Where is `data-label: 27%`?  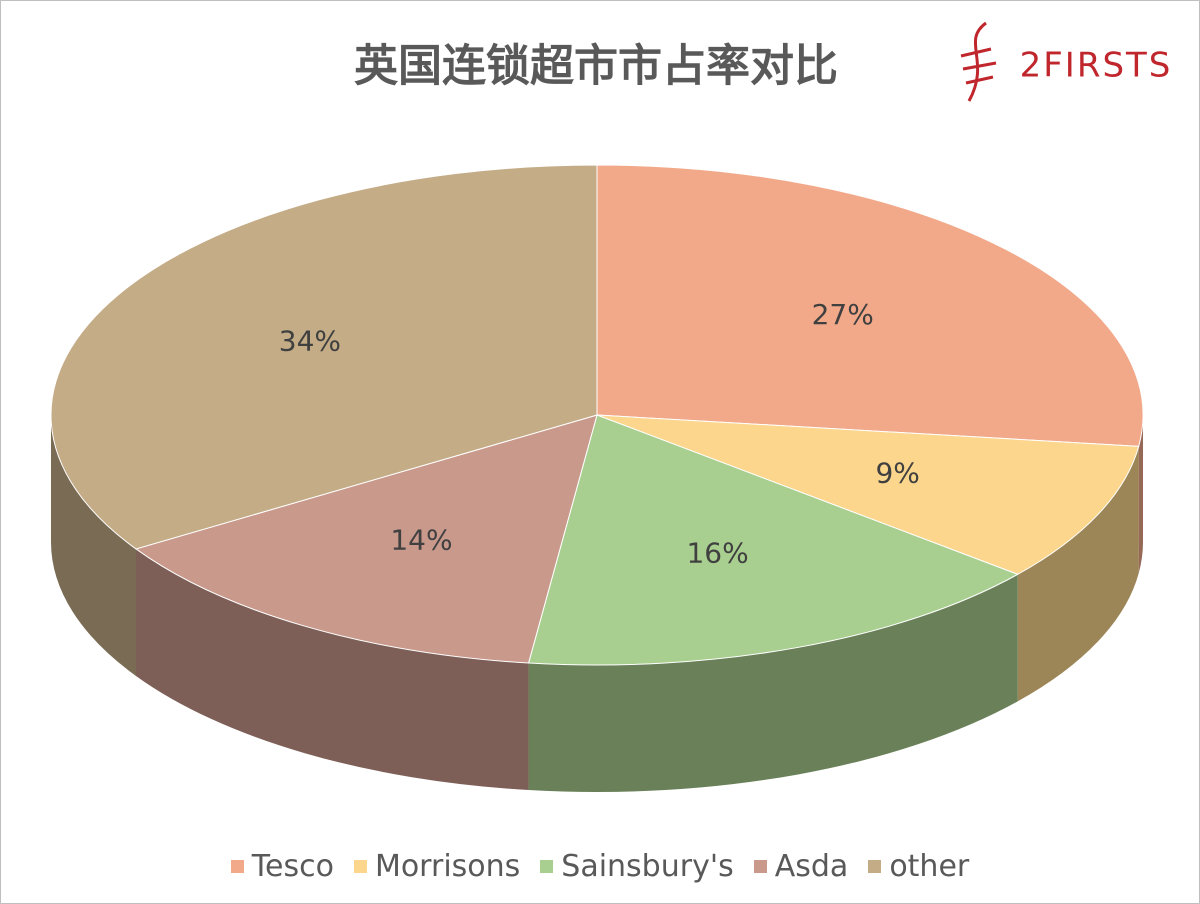
data-label: 27% is located at coordinates (843, 314).